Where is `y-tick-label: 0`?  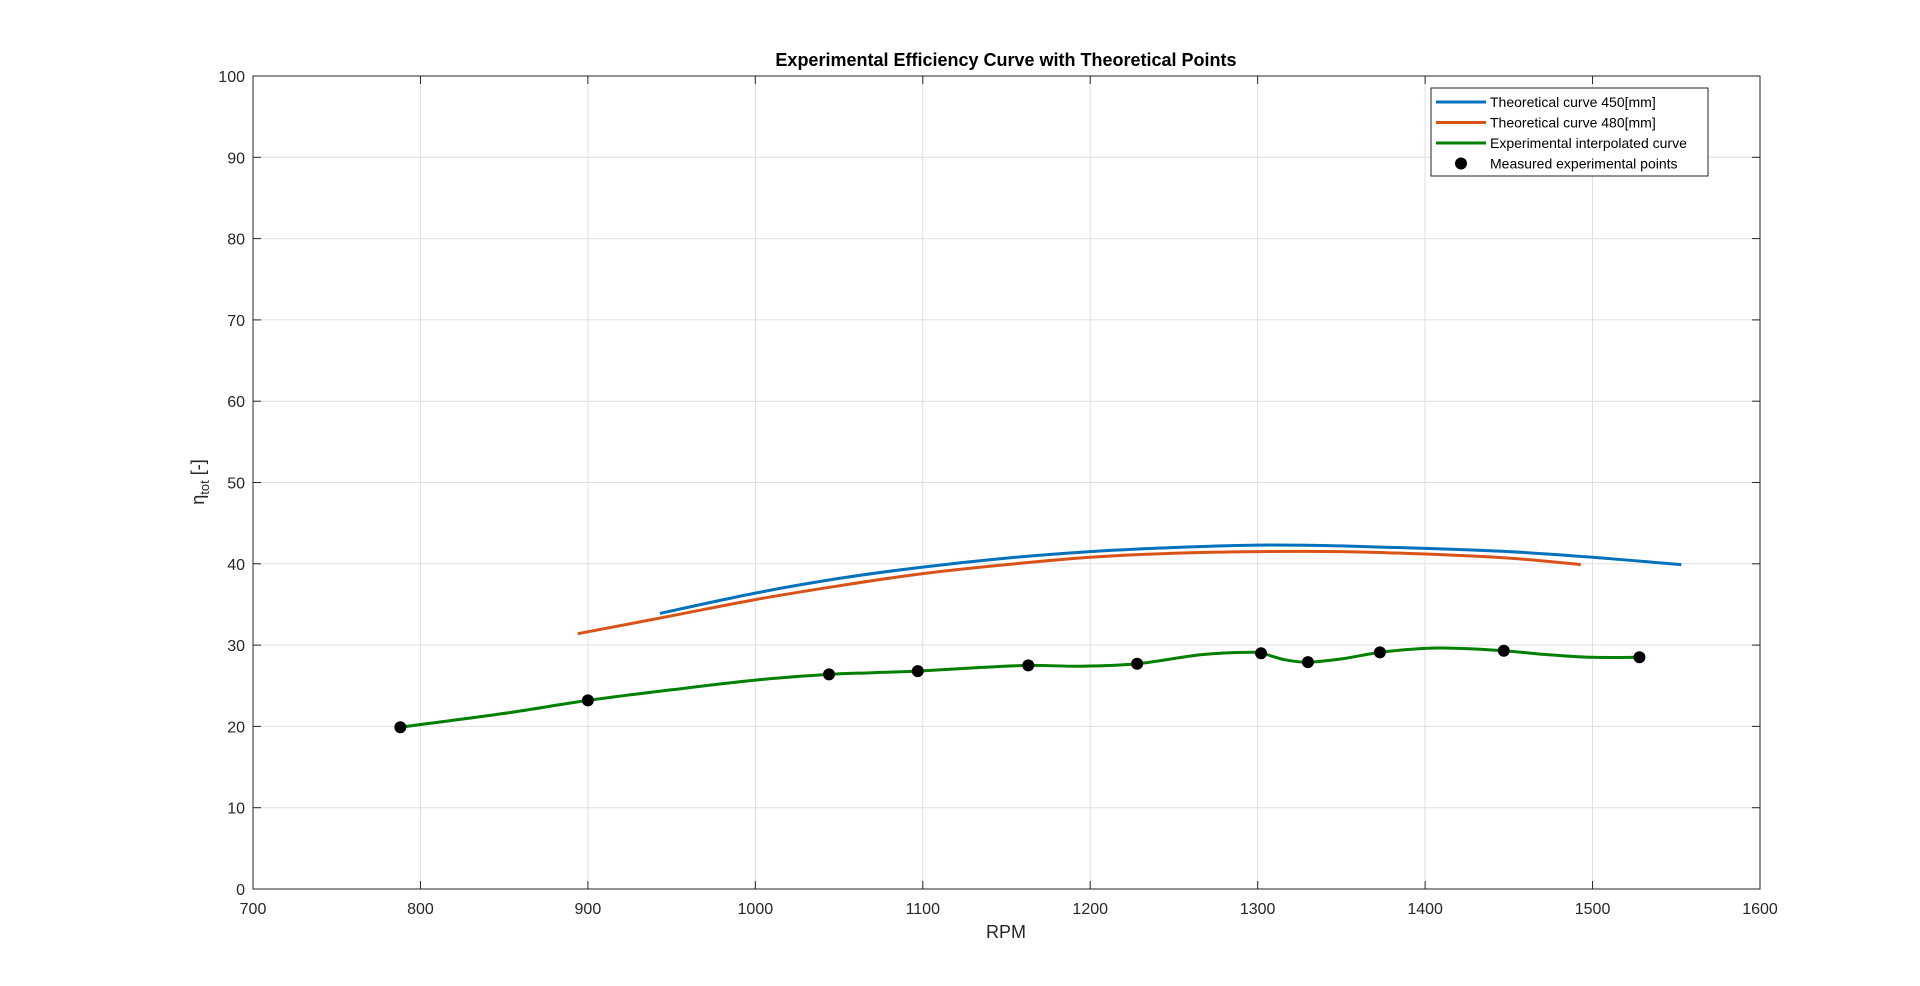 y-tick-label: 0 is located at coordinates (240, 890).